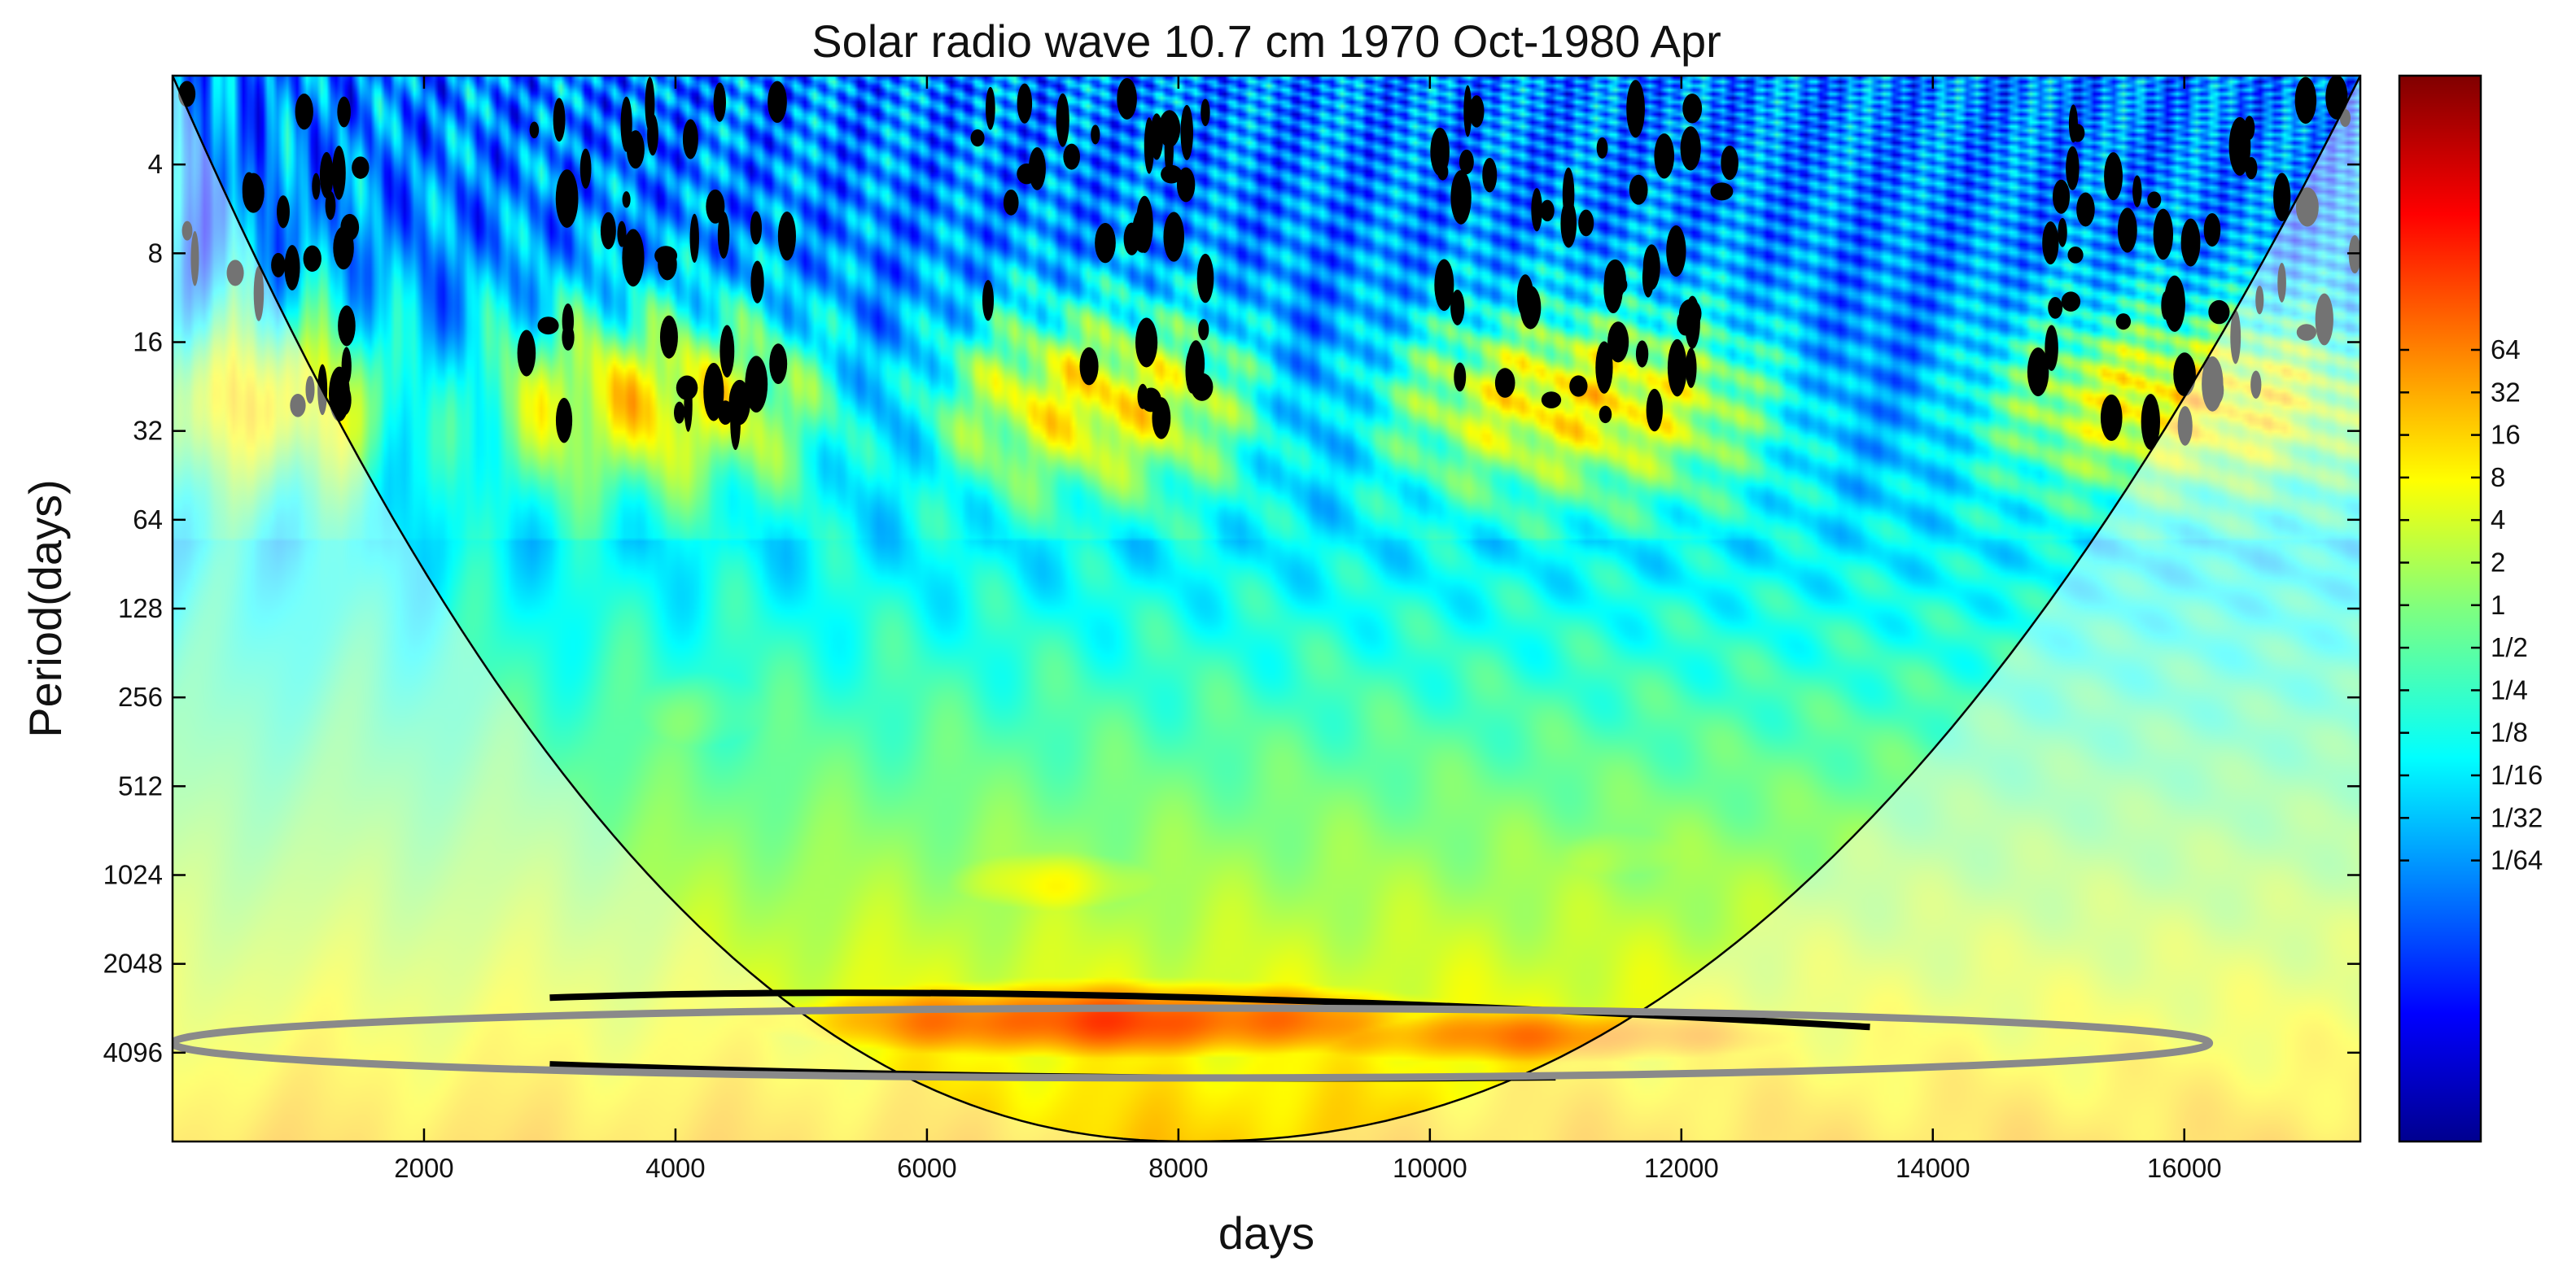 Image resolution: width=2576 pixels, height=1279 pixels. I want to click on x-axis-label: days, so click(1266, 1233).